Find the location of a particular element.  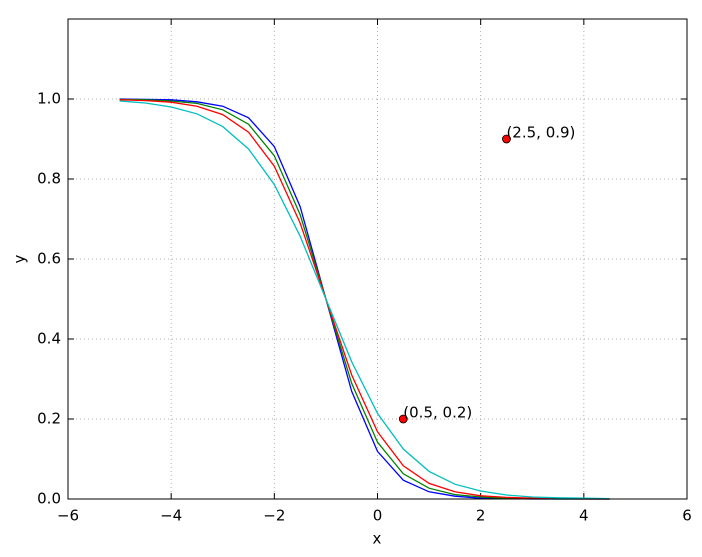

x-tick-label: −4 is located at coordinates (171, 516).